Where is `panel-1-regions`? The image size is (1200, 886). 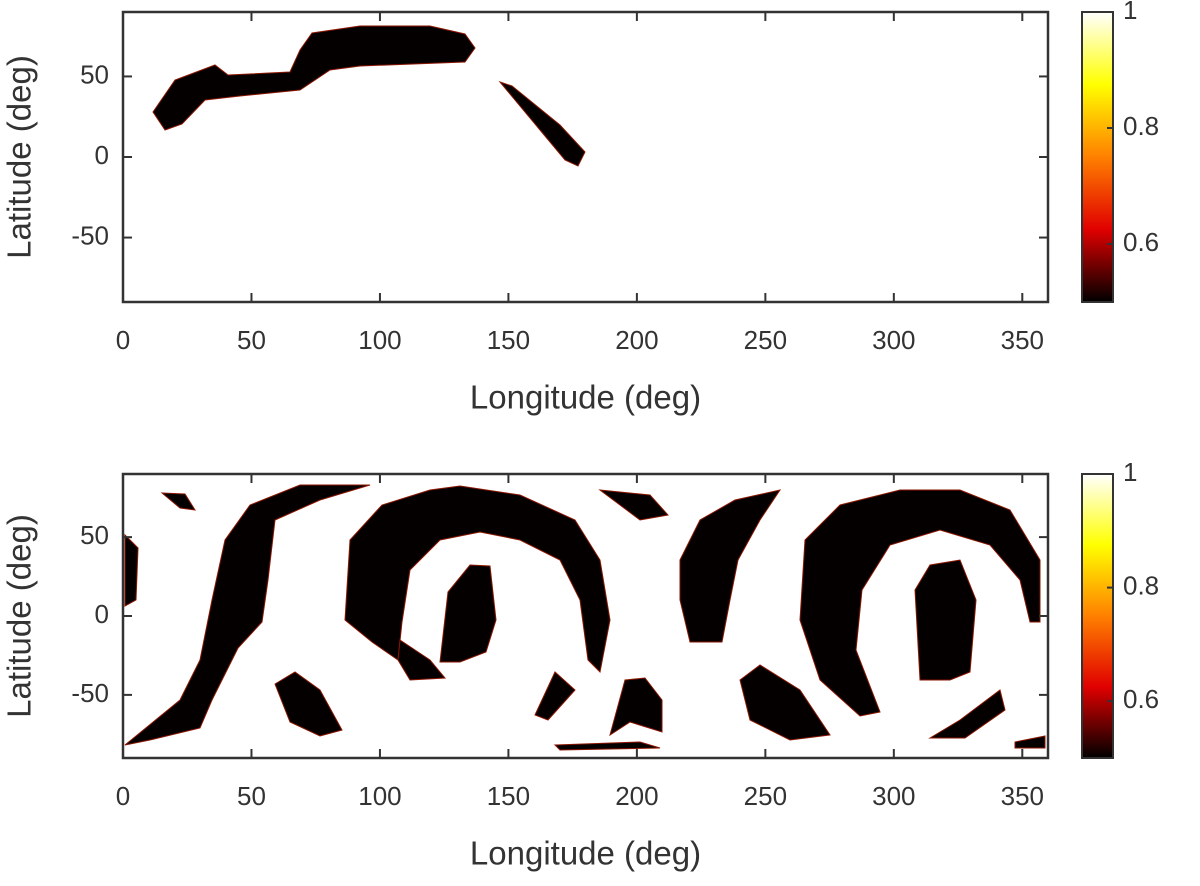 panel-1-regions is located at coordinates (369, 96).